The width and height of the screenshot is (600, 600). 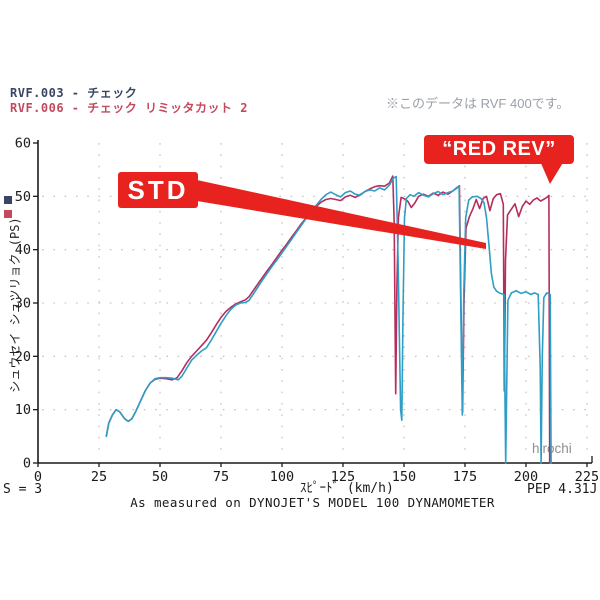 I want to click on y-tick-label: 20, so click(x=23, y=357).